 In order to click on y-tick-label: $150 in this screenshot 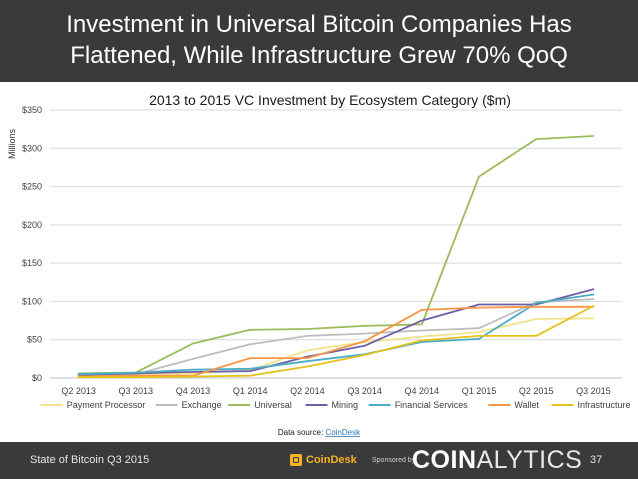, I will do `click(32, 263)`.